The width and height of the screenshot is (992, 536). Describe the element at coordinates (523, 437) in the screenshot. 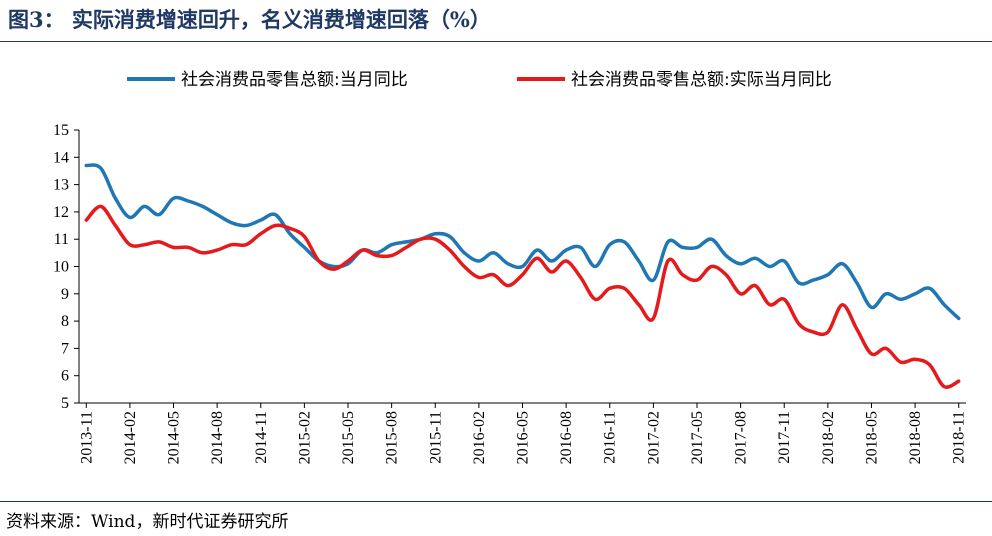

I see `x-tick-label: 2016-05` at that location.